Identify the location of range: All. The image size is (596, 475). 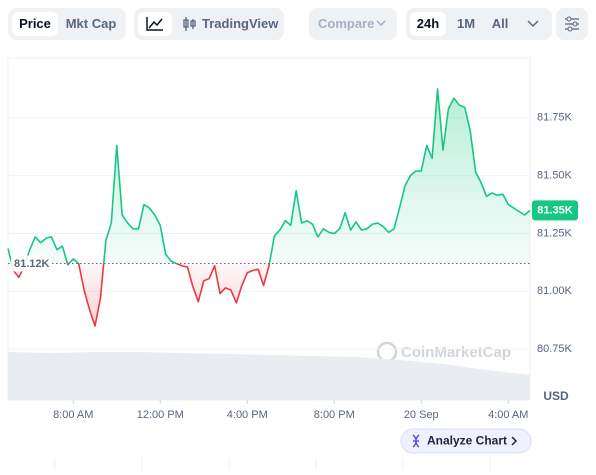
(500, 23).